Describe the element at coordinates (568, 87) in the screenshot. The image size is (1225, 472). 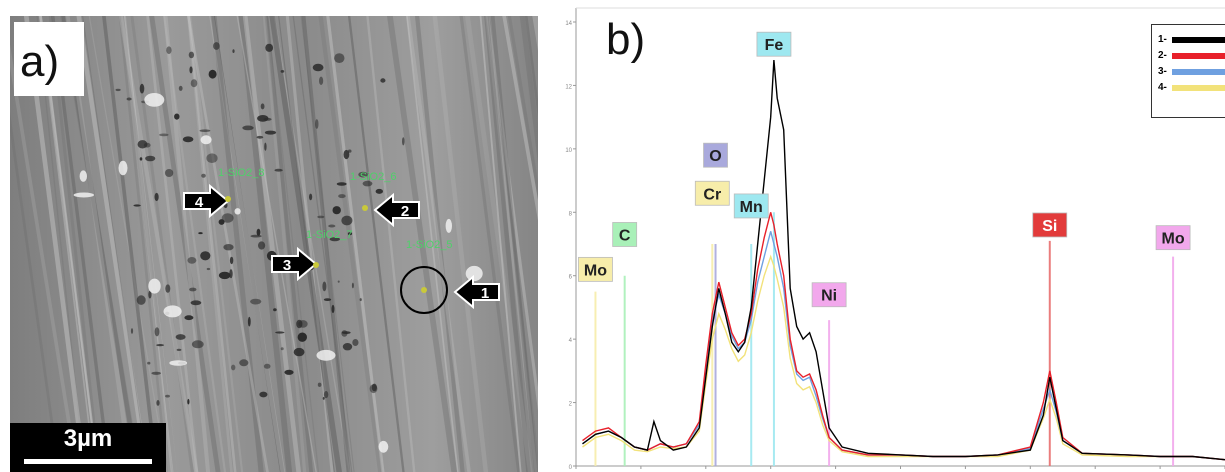
I see `y-tick-label: 12` at that location.